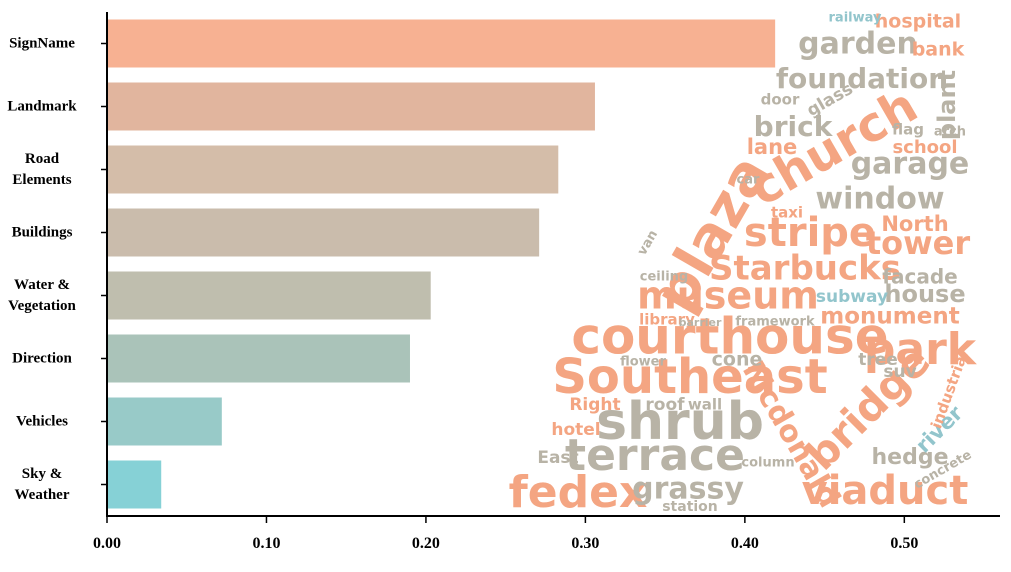  I want to click on word: Right, so click(594, 405).